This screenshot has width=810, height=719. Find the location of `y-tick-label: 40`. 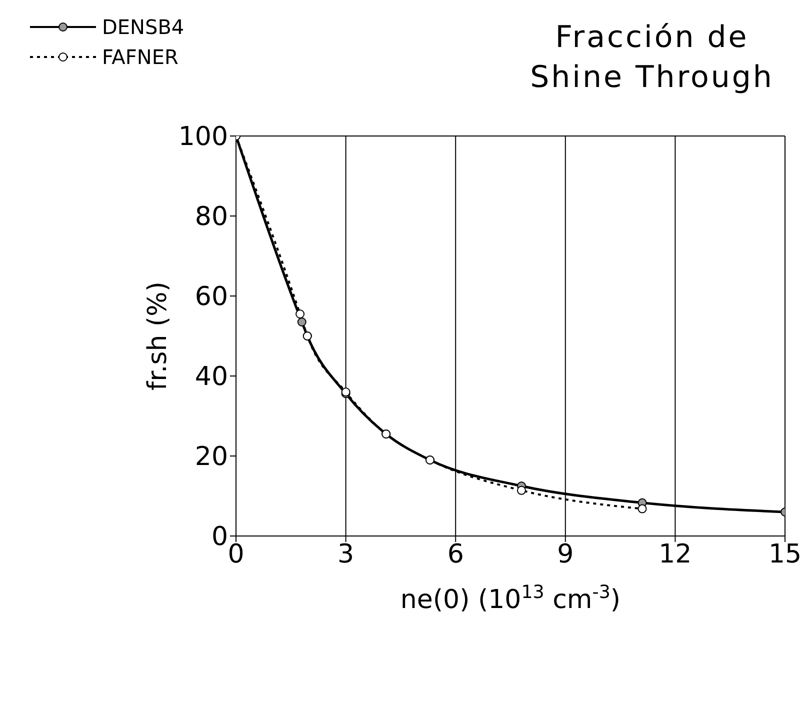

y-tick-label: 40 is located at coordinates (211, 377).